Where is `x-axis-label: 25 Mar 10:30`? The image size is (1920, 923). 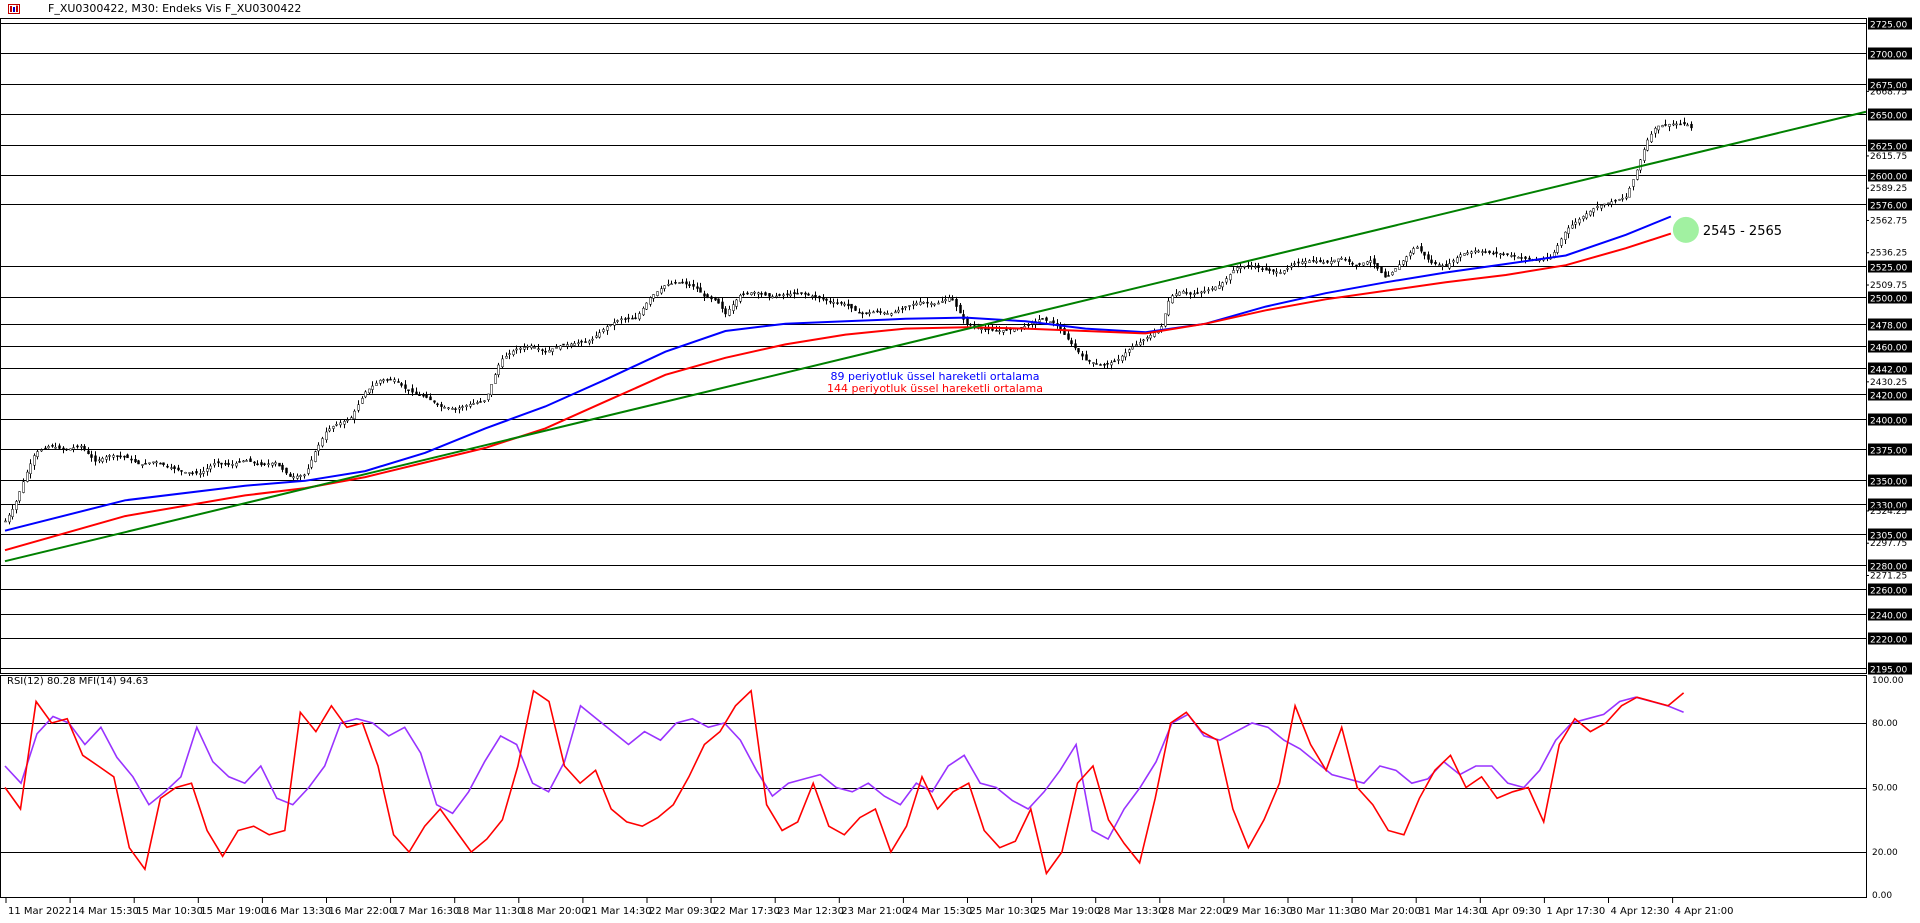
x-axis-label: 25 Mar 10:30 is located at coordinates (1003, 911).